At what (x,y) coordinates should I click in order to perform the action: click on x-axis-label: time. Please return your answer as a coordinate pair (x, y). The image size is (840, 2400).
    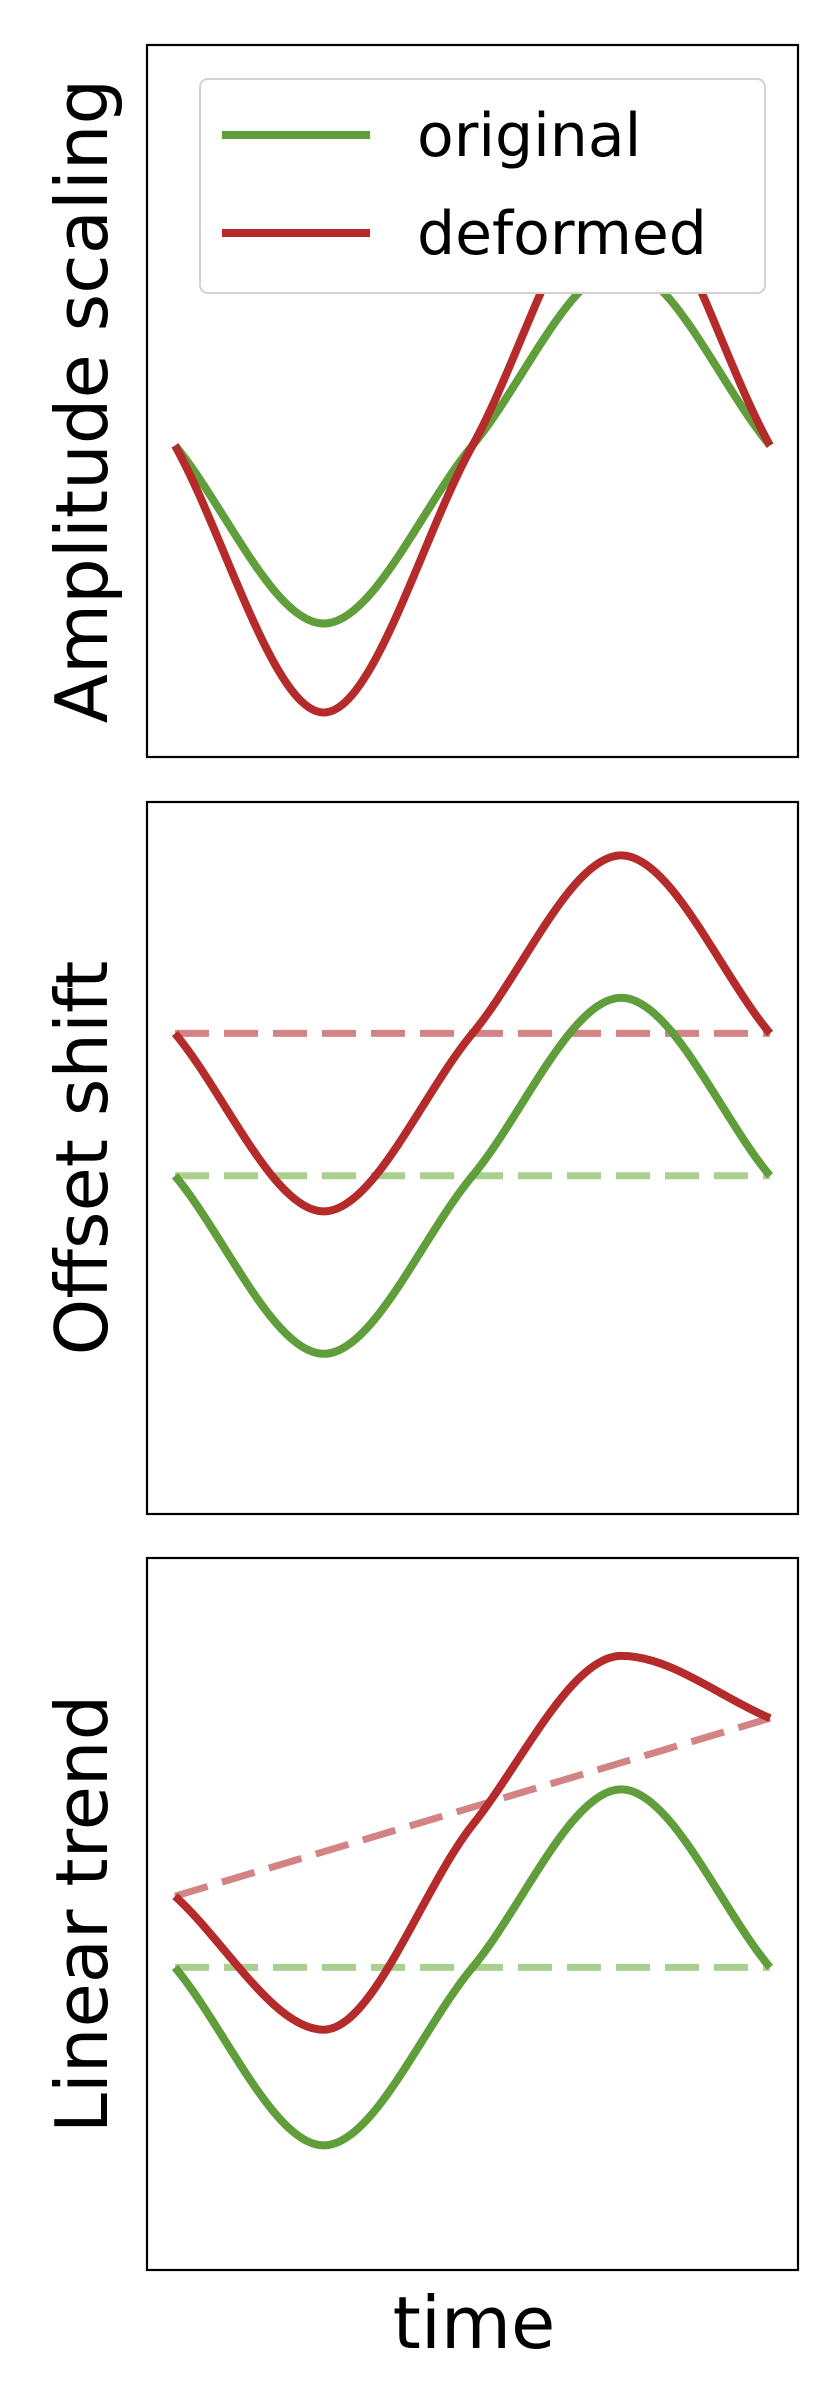
    Looking at the image, I should click on (474, 2323).